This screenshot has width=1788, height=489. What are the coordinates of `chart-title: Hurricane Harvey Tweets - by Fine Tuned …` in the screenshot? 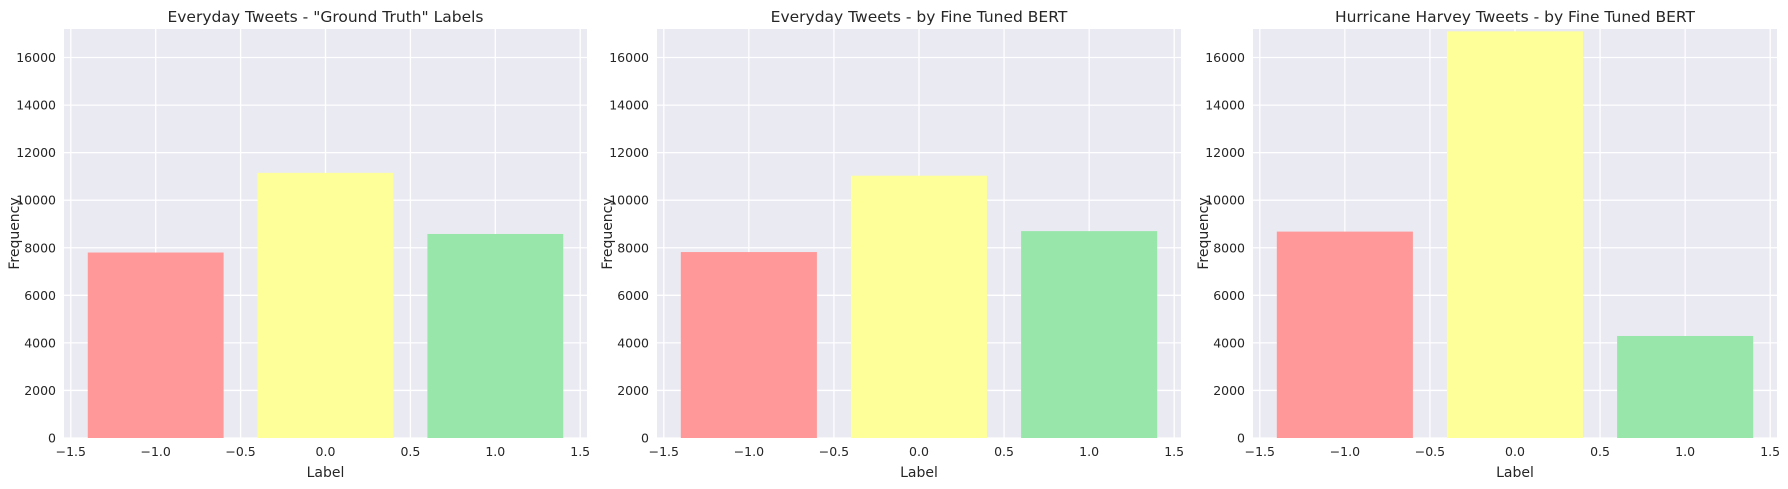 It's located at (1515, 17).